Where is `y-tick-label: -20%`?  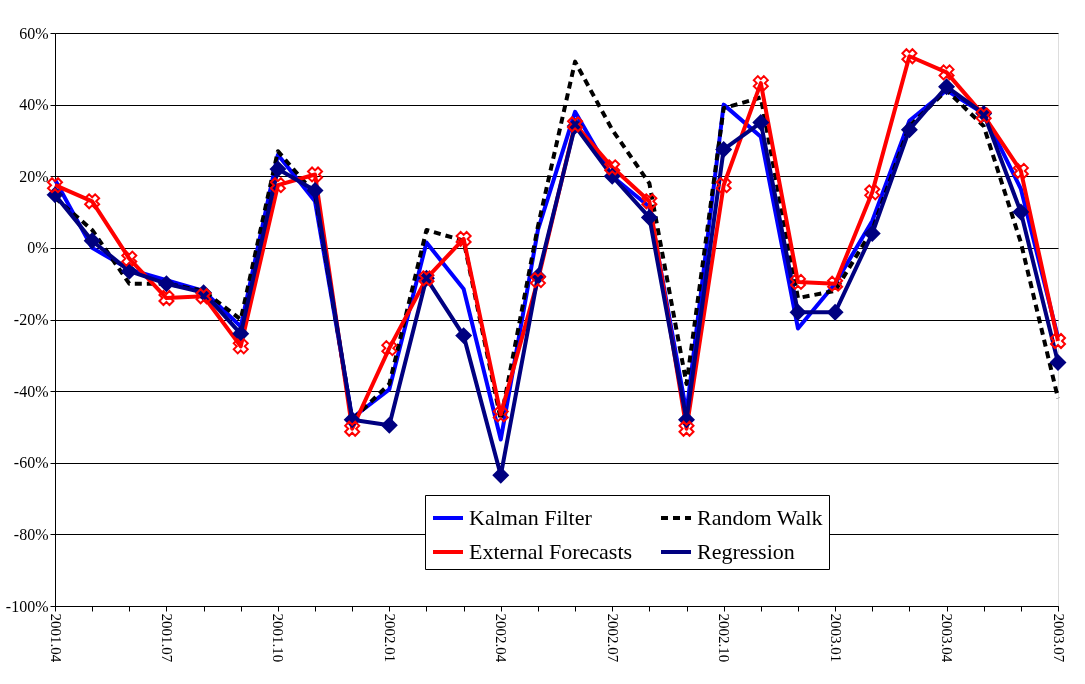 y-tick-label: -20% is located at coordinates (31, 319).